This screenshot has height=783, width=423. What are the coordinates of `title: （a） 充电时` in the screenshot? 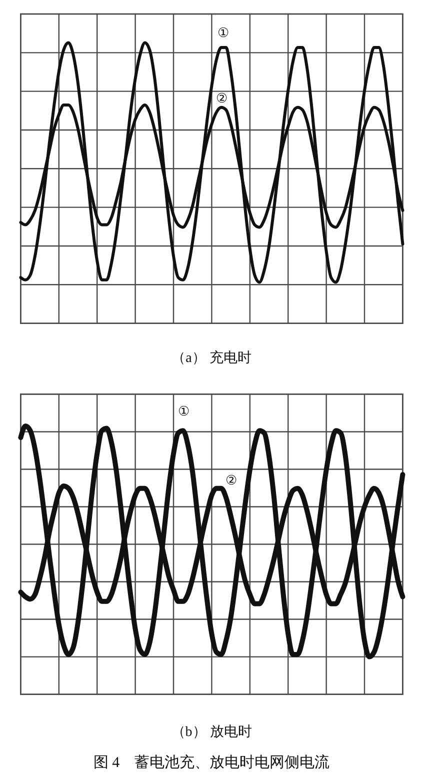 It's located at (212, 358).